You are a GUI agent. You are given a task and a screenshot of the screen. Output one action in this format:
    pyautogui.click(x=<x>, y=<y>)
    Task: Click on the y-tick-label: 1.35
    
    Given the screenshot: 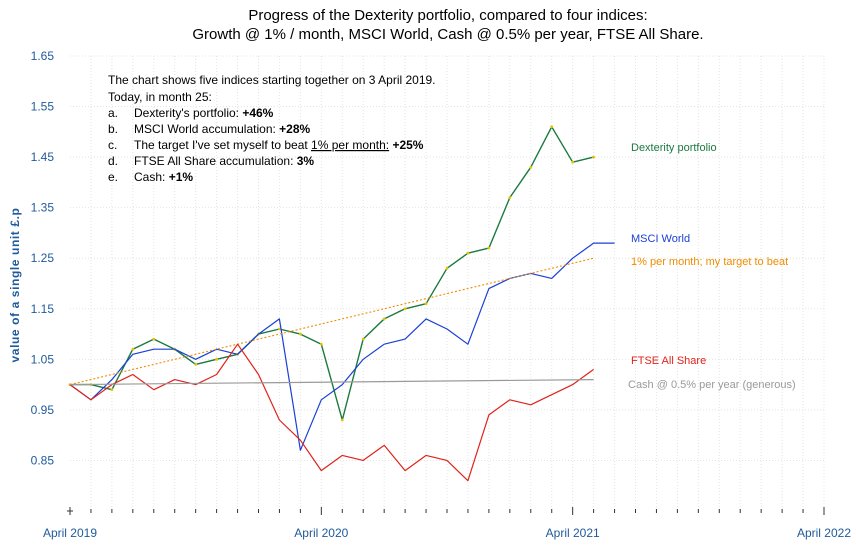 What is the action you would take?
    pyautogui.click(x=43, y=208)
    